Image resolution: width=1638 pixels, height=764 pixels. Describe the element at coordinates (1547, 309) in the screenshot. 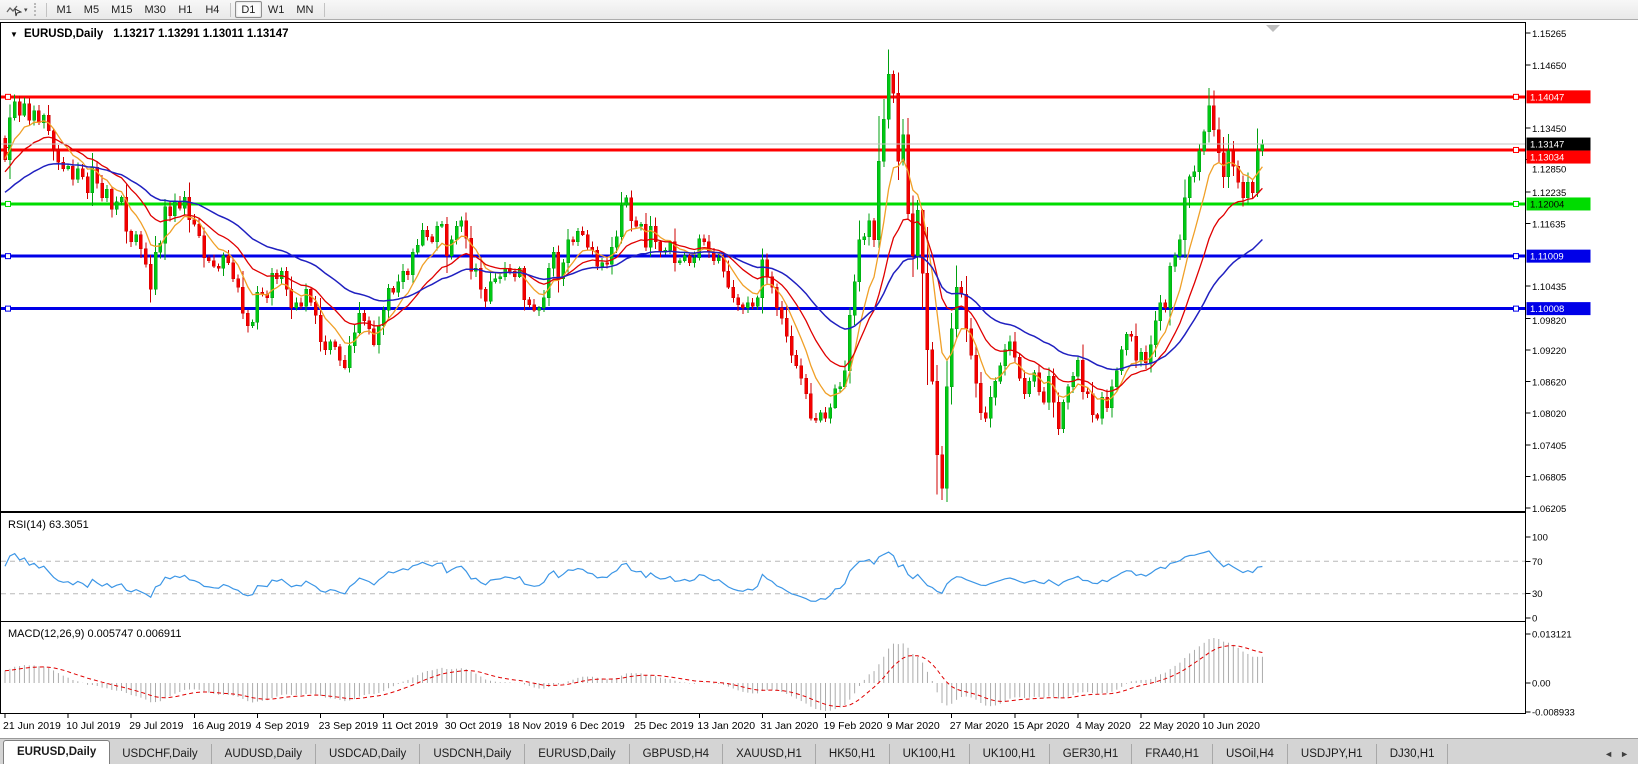

I see `svg-text: 1.10008` at that location.